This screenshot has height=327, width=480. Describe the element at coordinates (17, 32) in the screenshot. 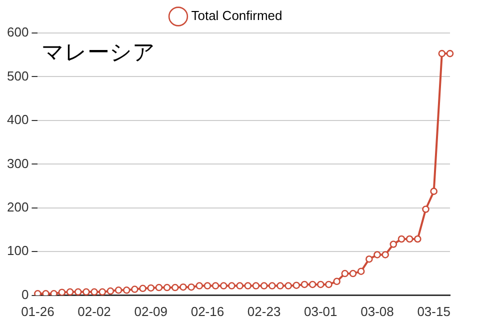

I see `y-tick-label: 600` at that location.